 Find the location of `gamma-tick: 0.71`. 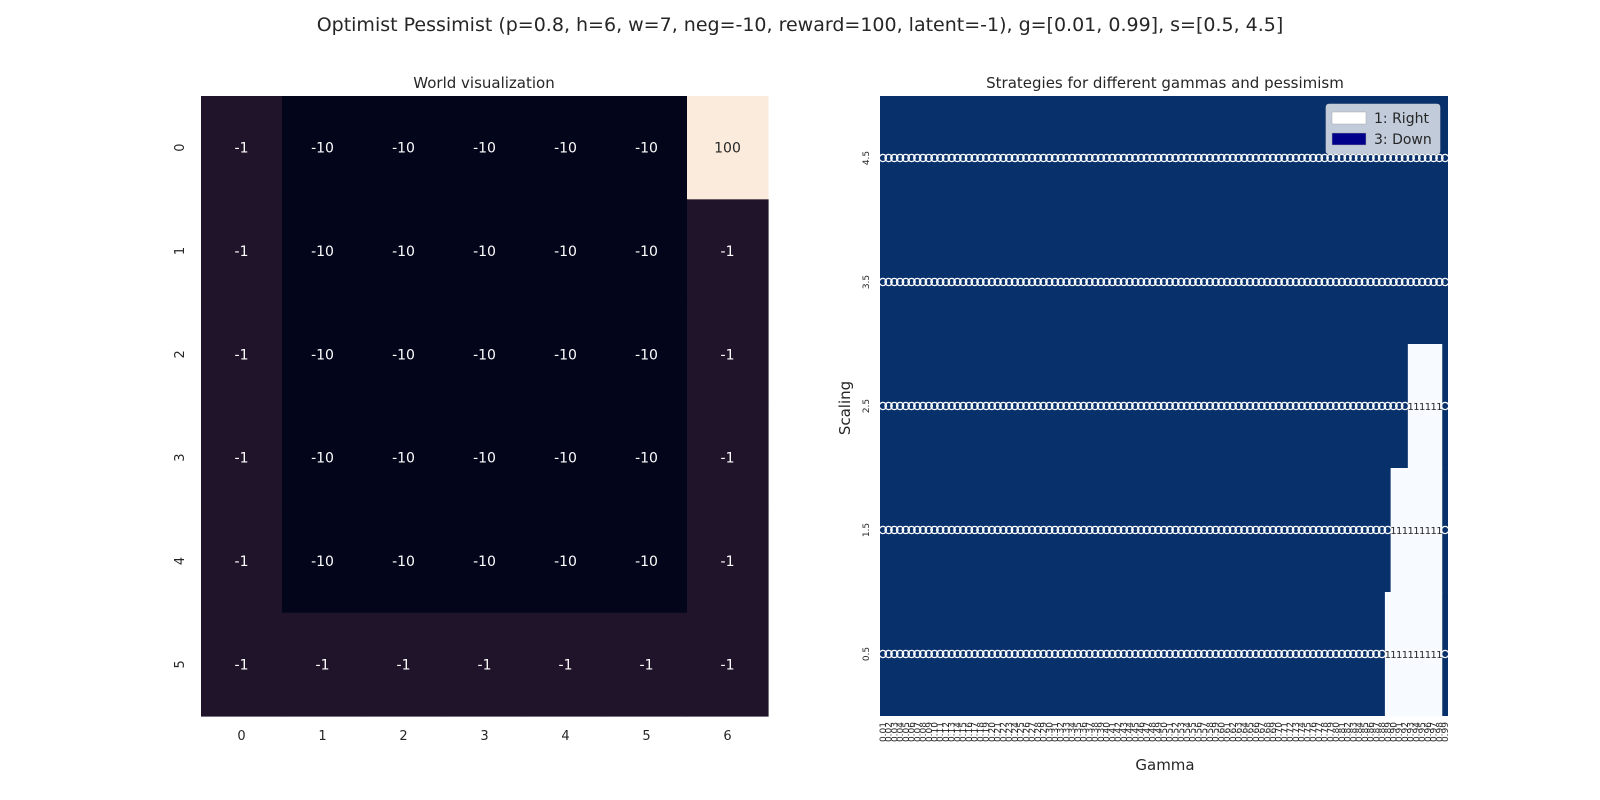

gamma-tick: 0.71 is located at coordinates (1285, 732).